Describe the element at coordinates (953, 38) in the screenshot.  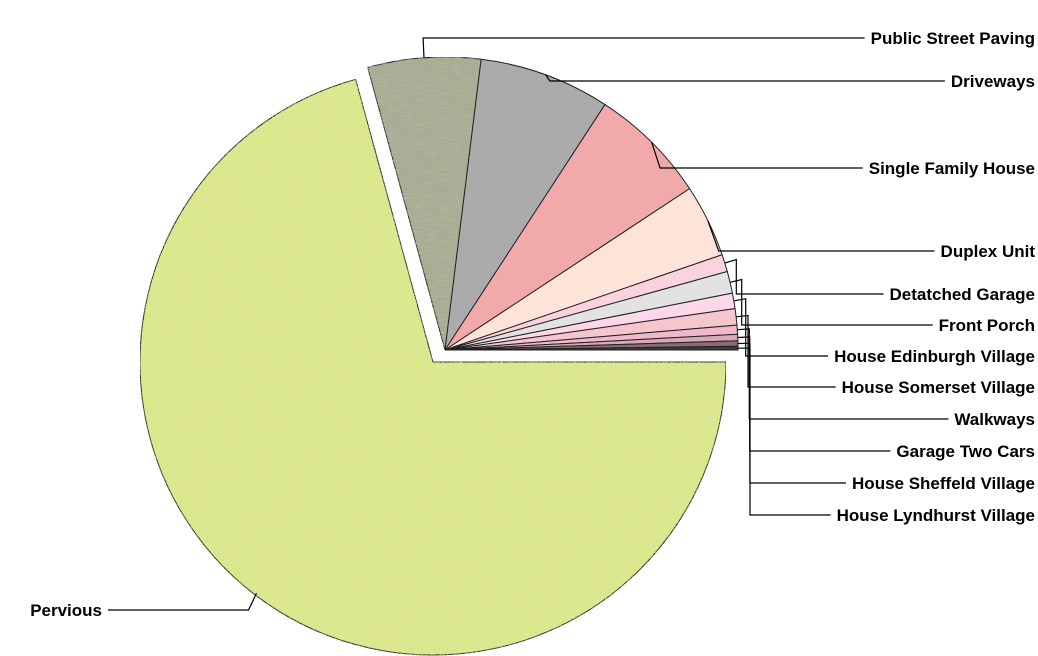
I see `slice-label-public-street-paving: Public Street Paving` at that location.